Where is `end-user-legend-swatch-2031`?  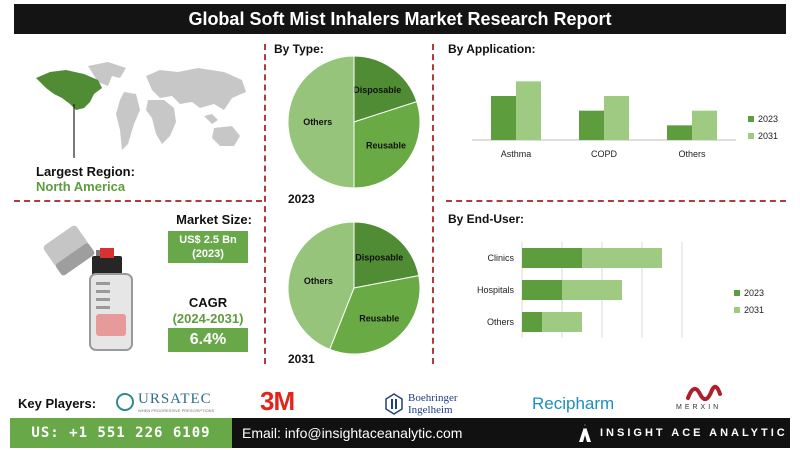
end-user-legend-swatch-2031 is located at coordinates (737, 310).